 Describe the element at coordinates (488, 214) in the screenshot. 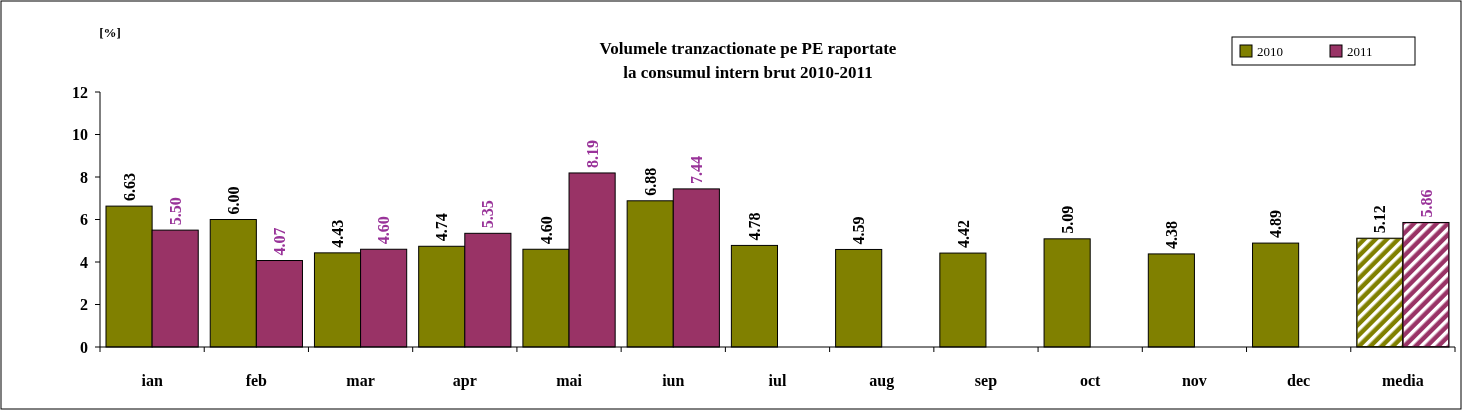

I see `data-label: 5.35` at that location.